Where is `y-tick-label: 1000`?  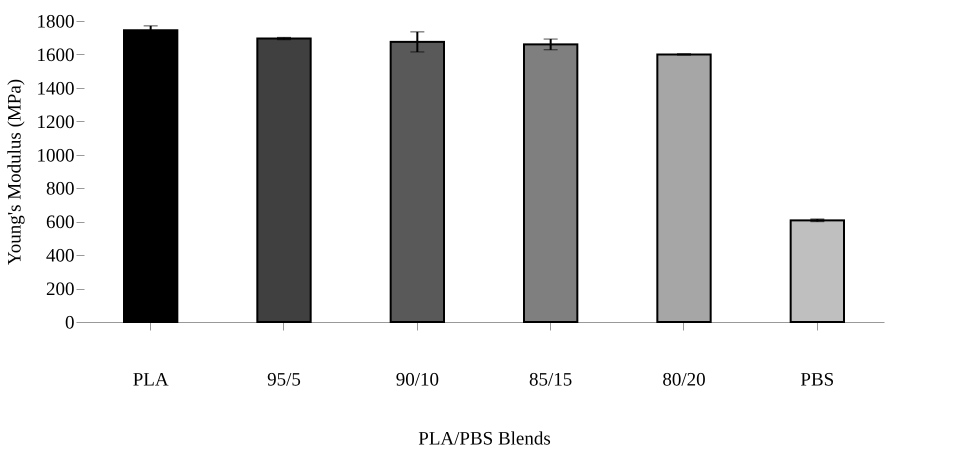
y-tick-label: 1000 is located at coordinates (55, 155).